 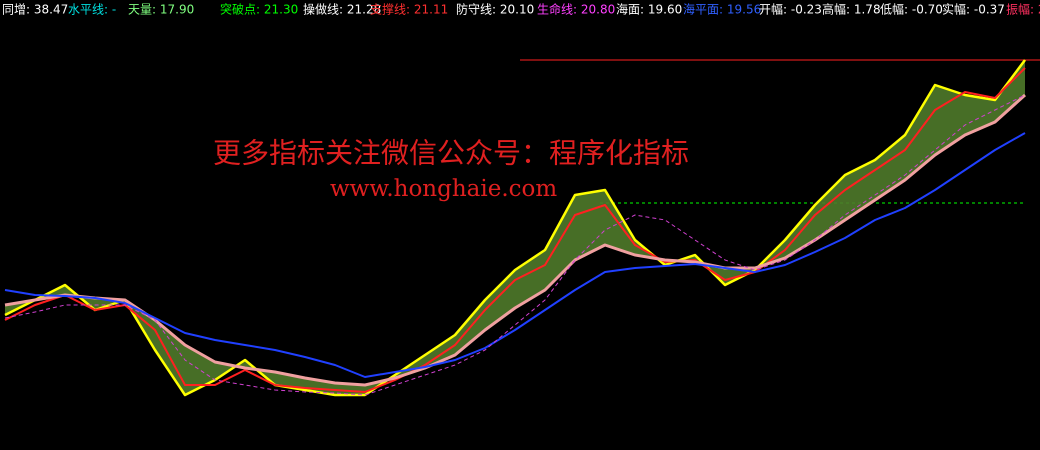 What do you see at coordinates (35, 10) in the screenshot?
I see `indicator-label: 同增: 38.47` at bounding box center [35, 10].